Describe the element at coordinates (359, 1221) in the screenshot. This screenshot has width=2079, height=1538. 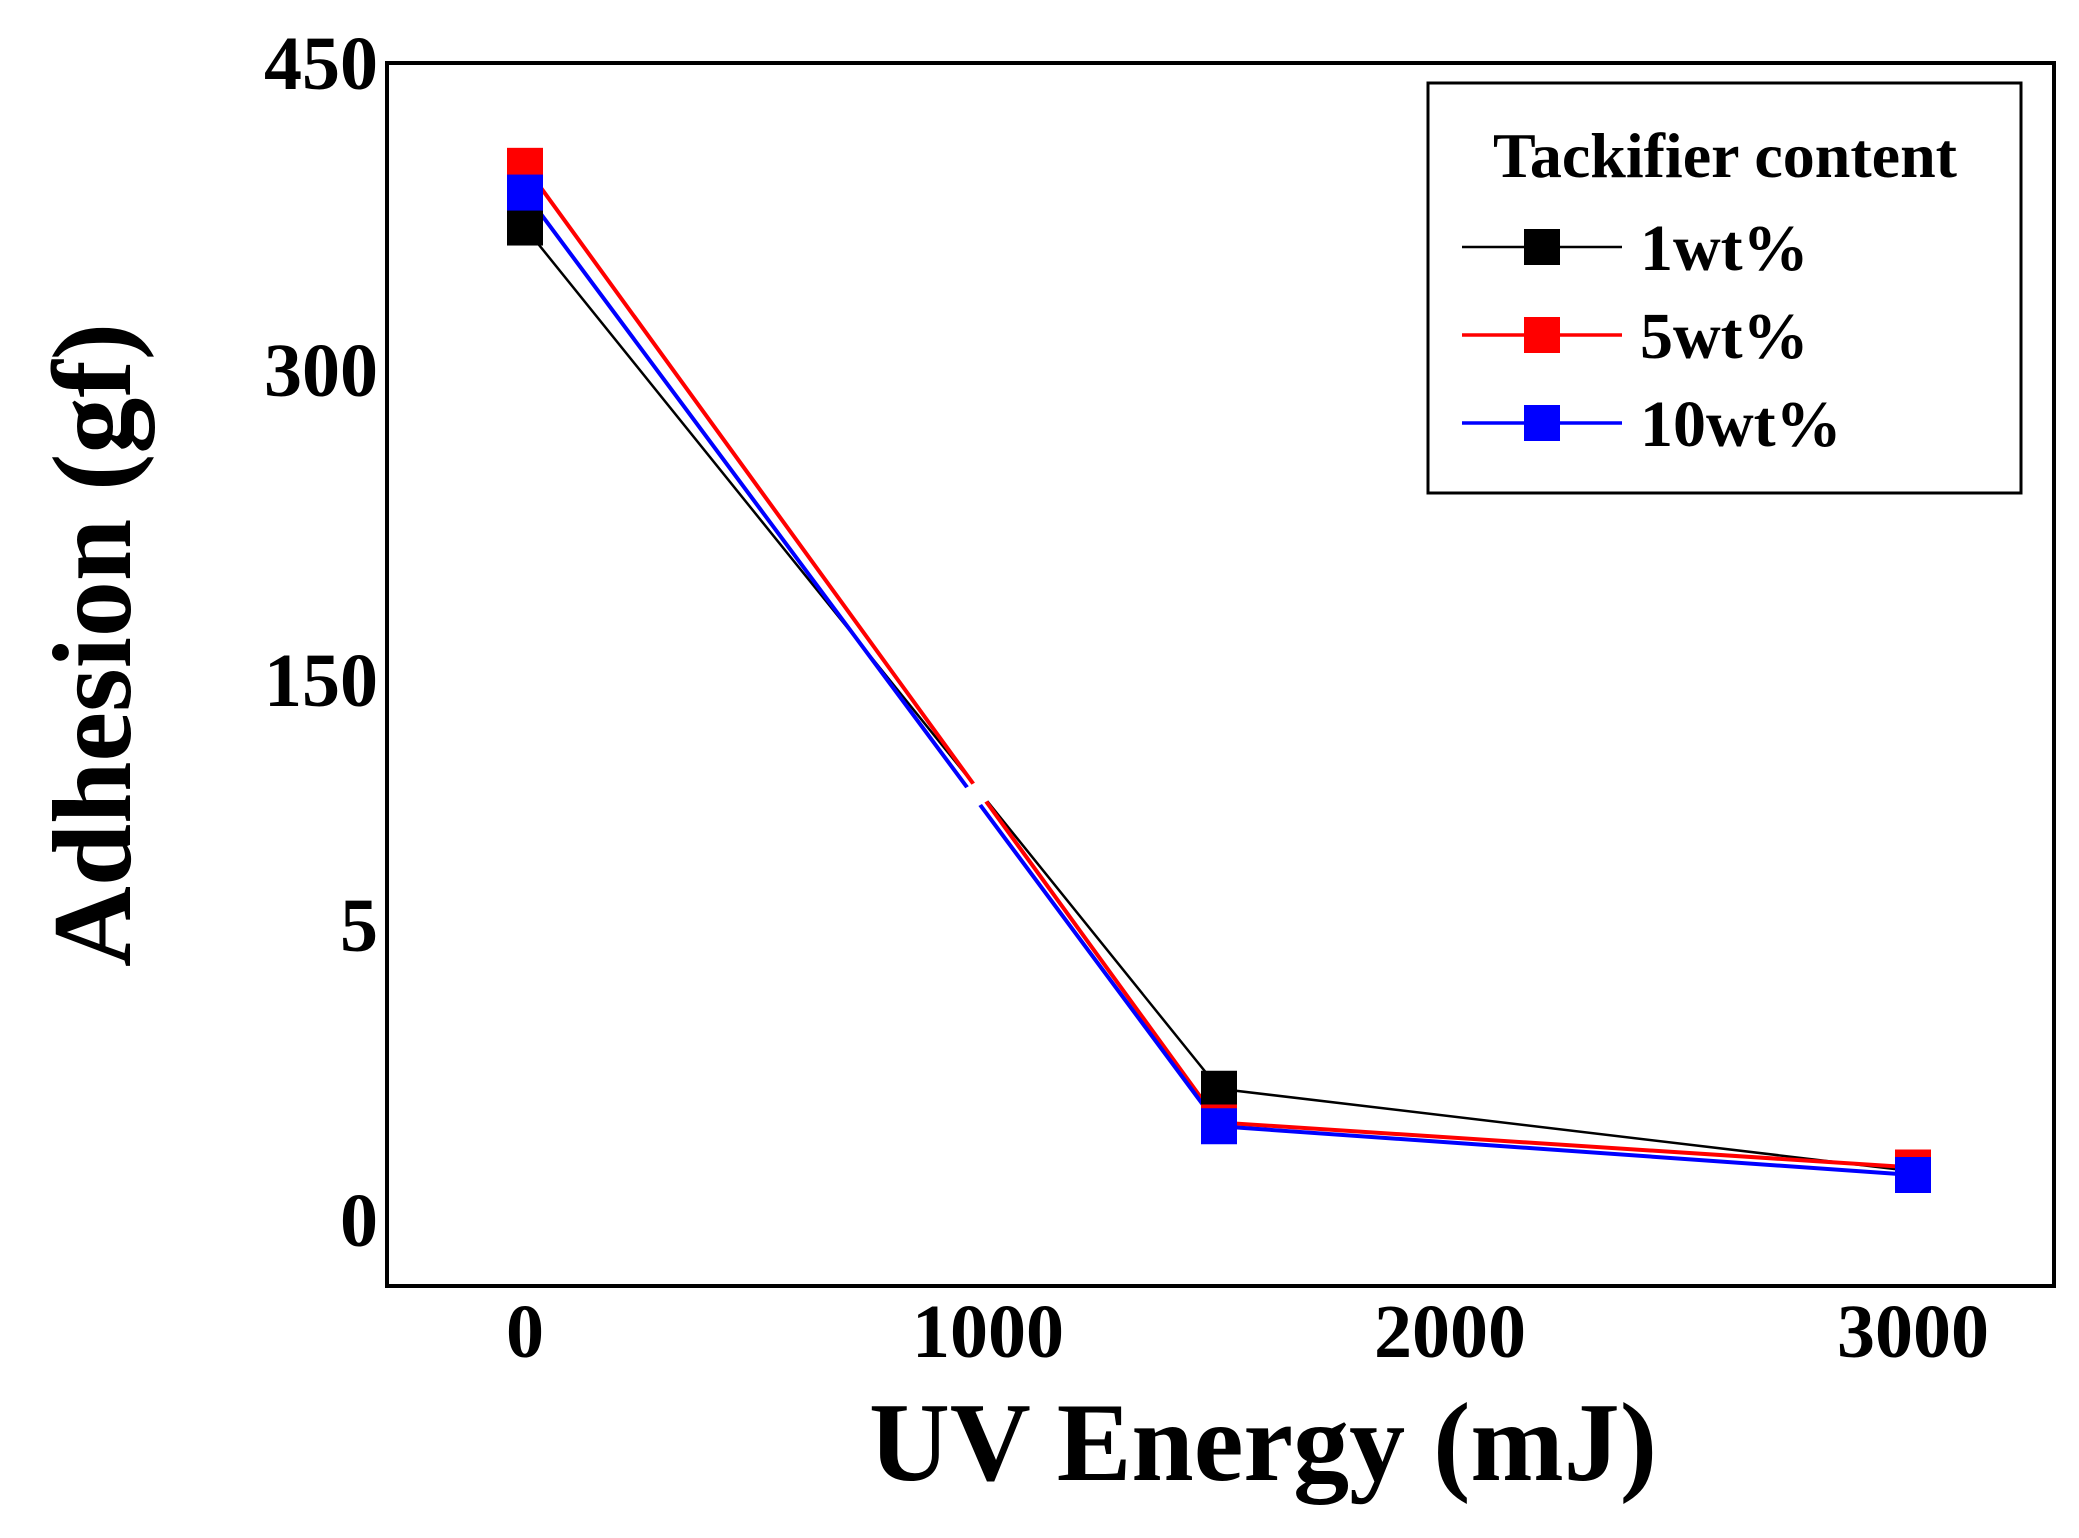
I see `y-tick-label: 0` at that location.